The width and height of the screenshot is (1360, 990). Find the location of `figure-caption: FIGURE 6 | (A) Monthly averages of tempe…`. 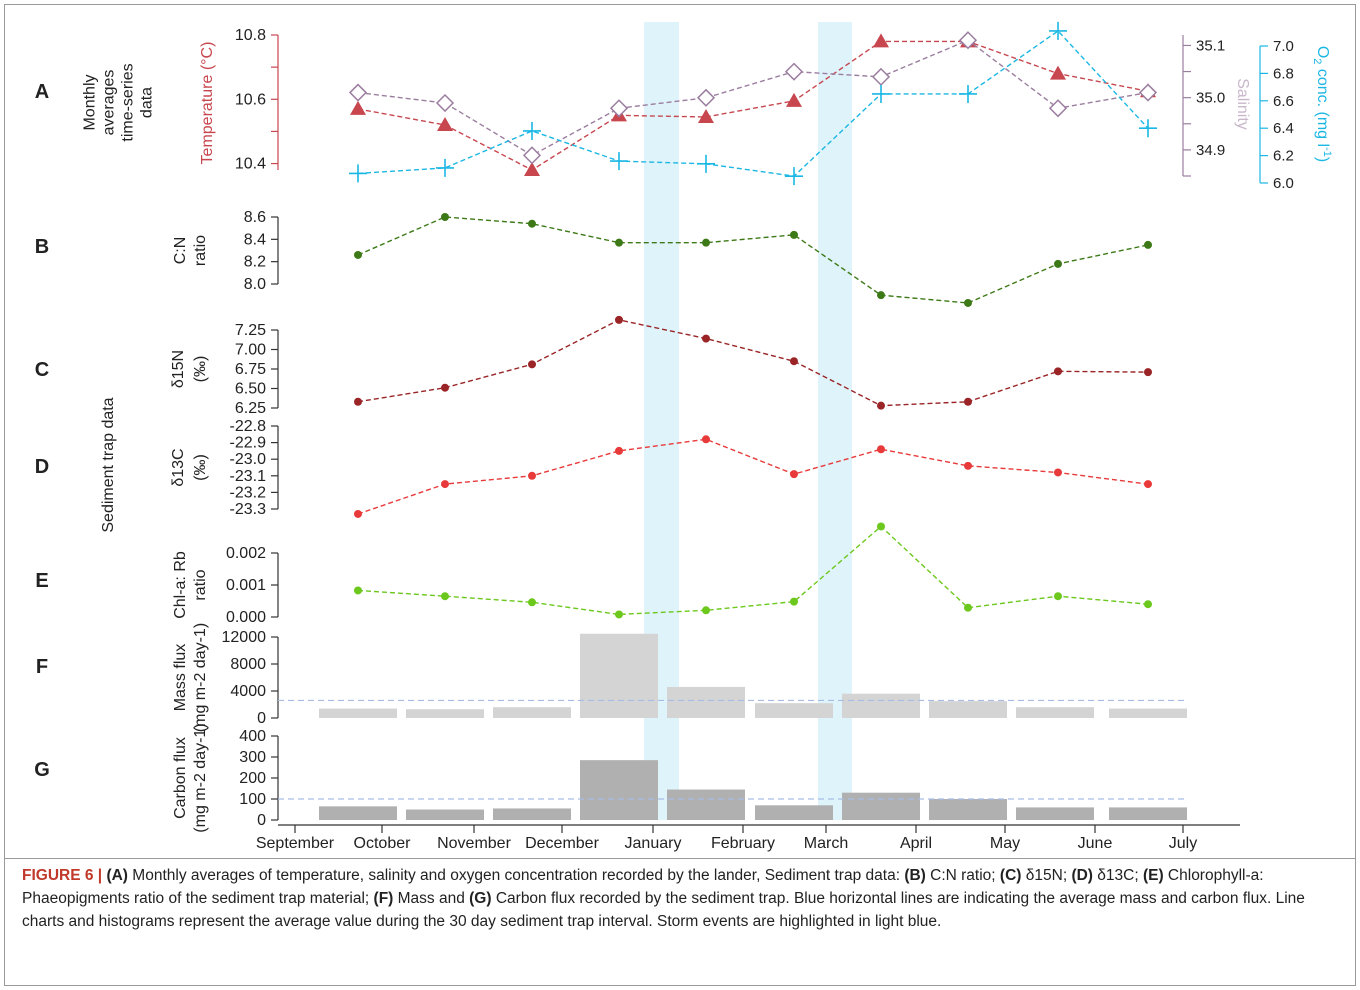

figure-caption: FIGURE 6 | (A) Monthly averages of tempe… is located at coordinates (682, 898).